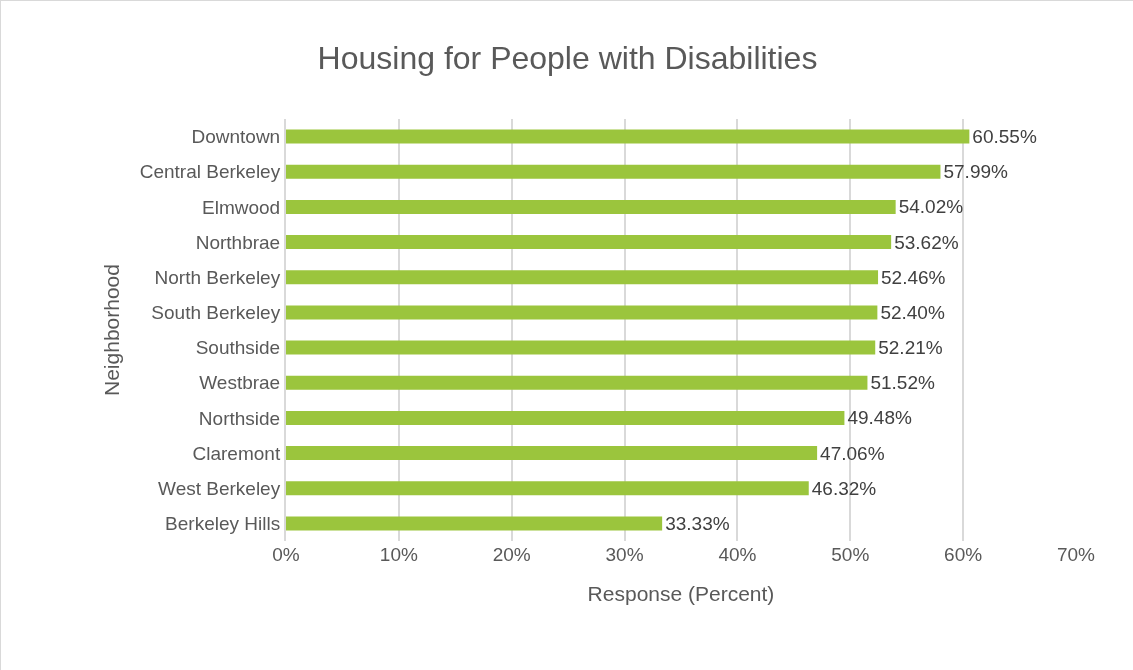 The width and height of the screenshot is (1133, 670). Describe the element at coordinates (236, 137) in the screenshot. I see `y-tick-label: Downtown` at that location.